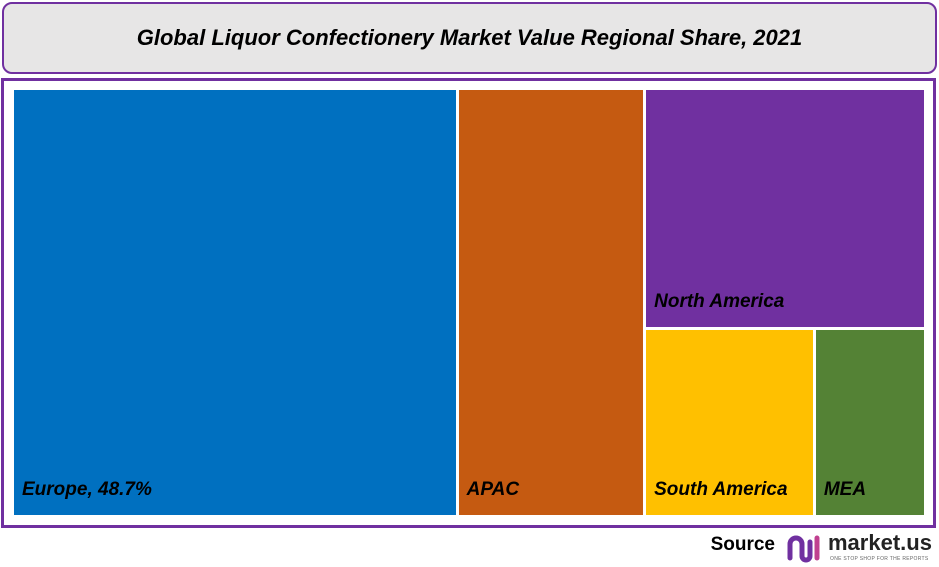 This screenshot has width=939, height=567. What do you see at coordinates (879, 559) in the screenshot?
I see `brand-tagline: ONE STOP SHOP FOR THE REPORTS` at bounding box center [879, 559].